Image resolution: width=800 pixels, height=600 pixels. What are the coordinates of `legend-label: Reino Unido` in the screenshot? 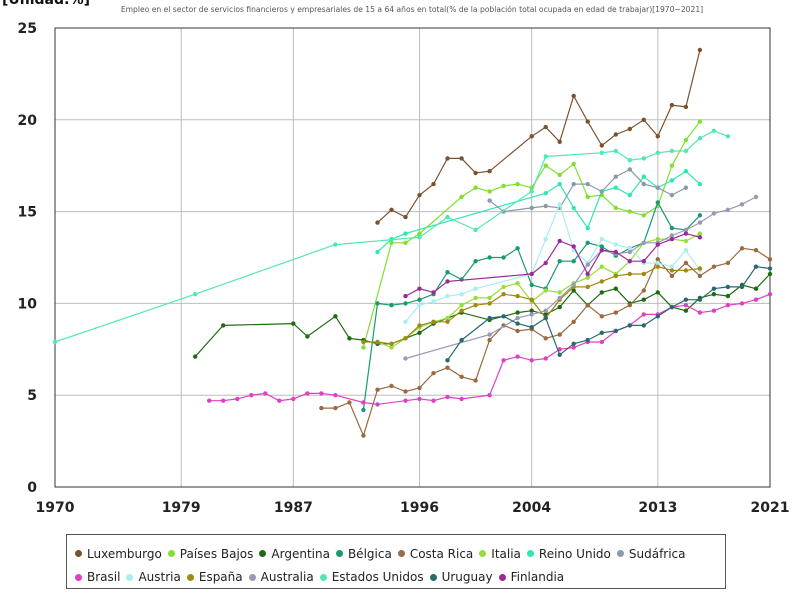 It's located at (574, 553).